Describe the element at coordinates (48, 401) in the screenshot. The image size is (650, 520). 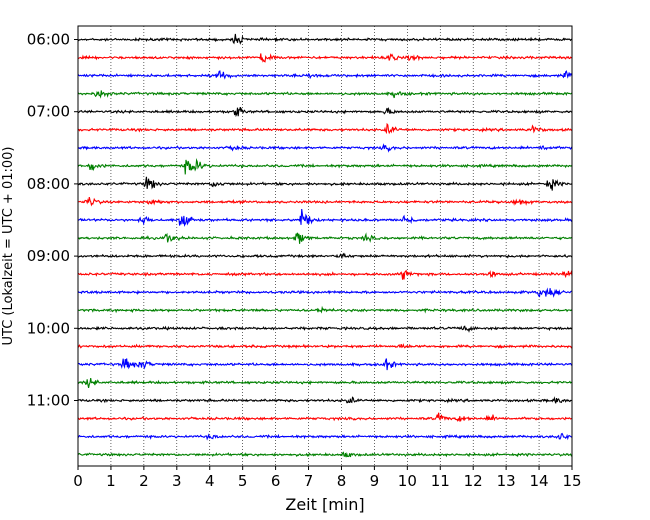
I see `y-tick-label: 11:00` at that location.